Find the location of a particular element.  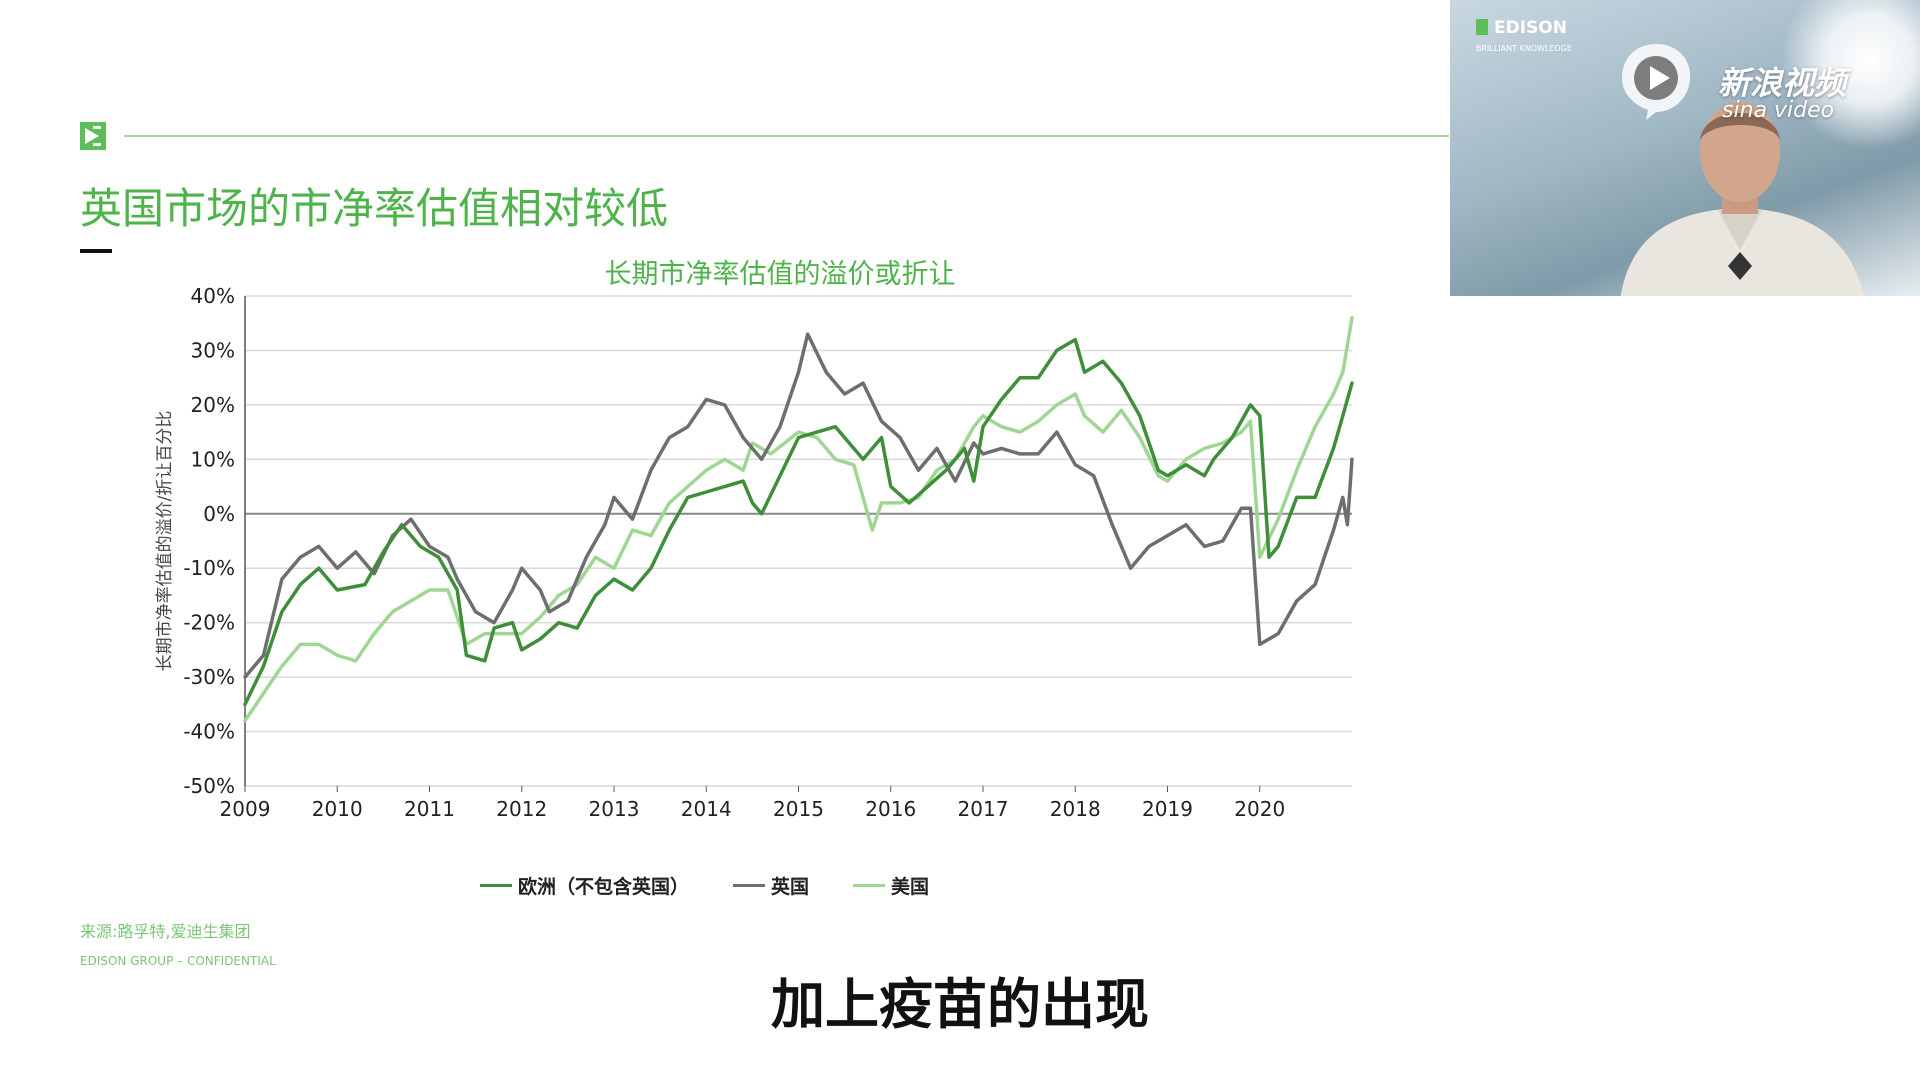

y-tick-label: -50% is located at coordinates (209, 786).